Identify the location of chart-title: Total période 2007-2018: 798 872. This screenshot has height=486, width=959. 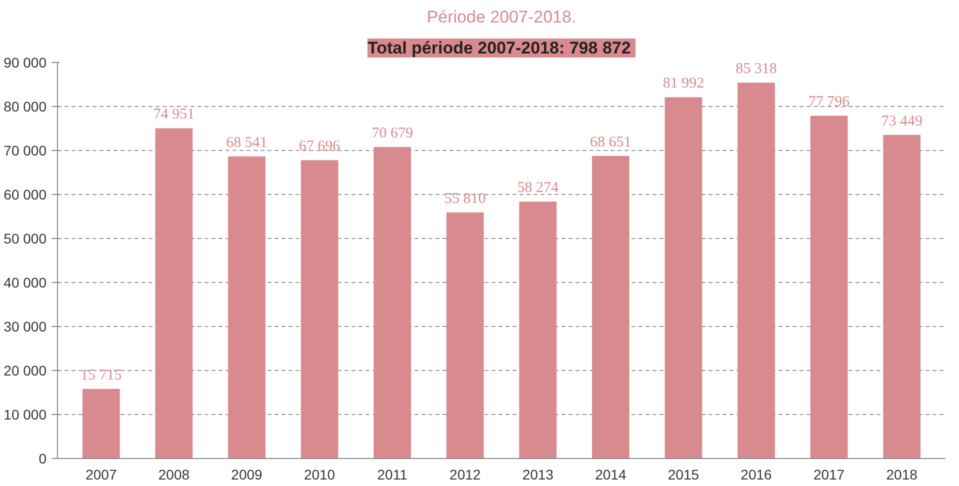
(499, 48).